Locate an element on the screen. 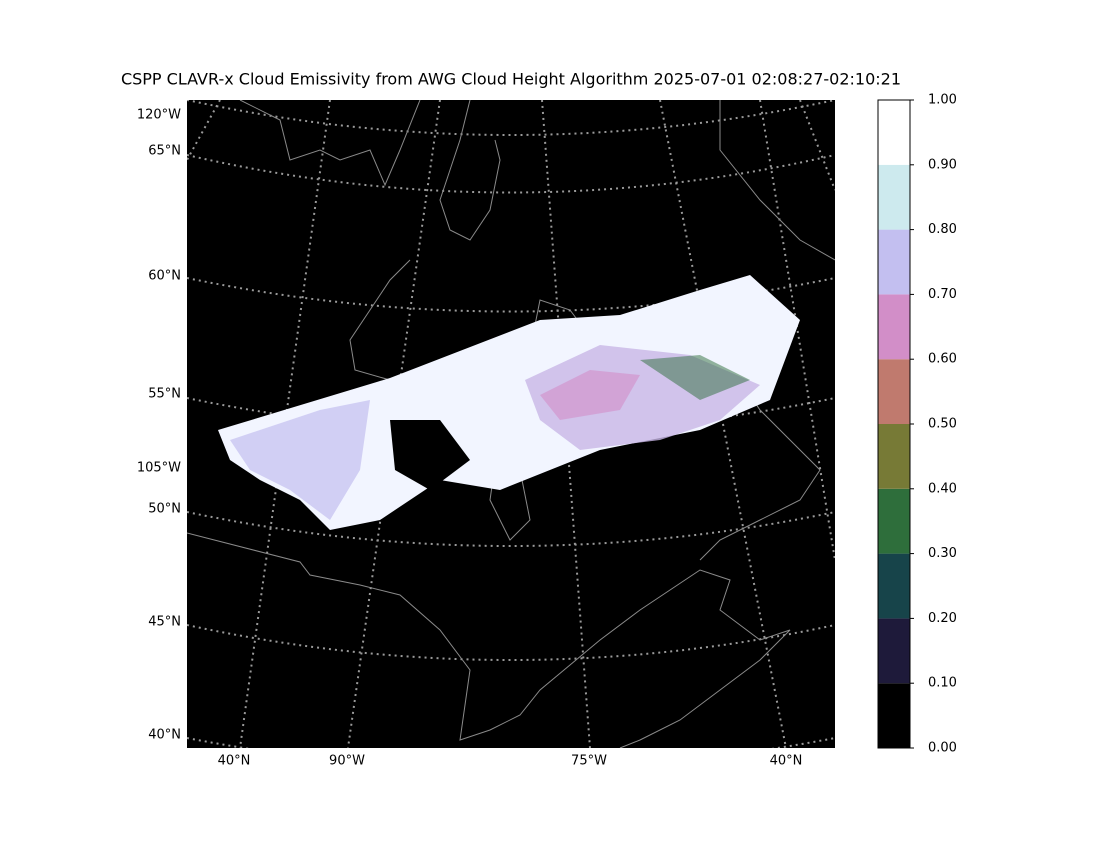  lat-lon-label: 105°W is located at coordinates (159, 468).